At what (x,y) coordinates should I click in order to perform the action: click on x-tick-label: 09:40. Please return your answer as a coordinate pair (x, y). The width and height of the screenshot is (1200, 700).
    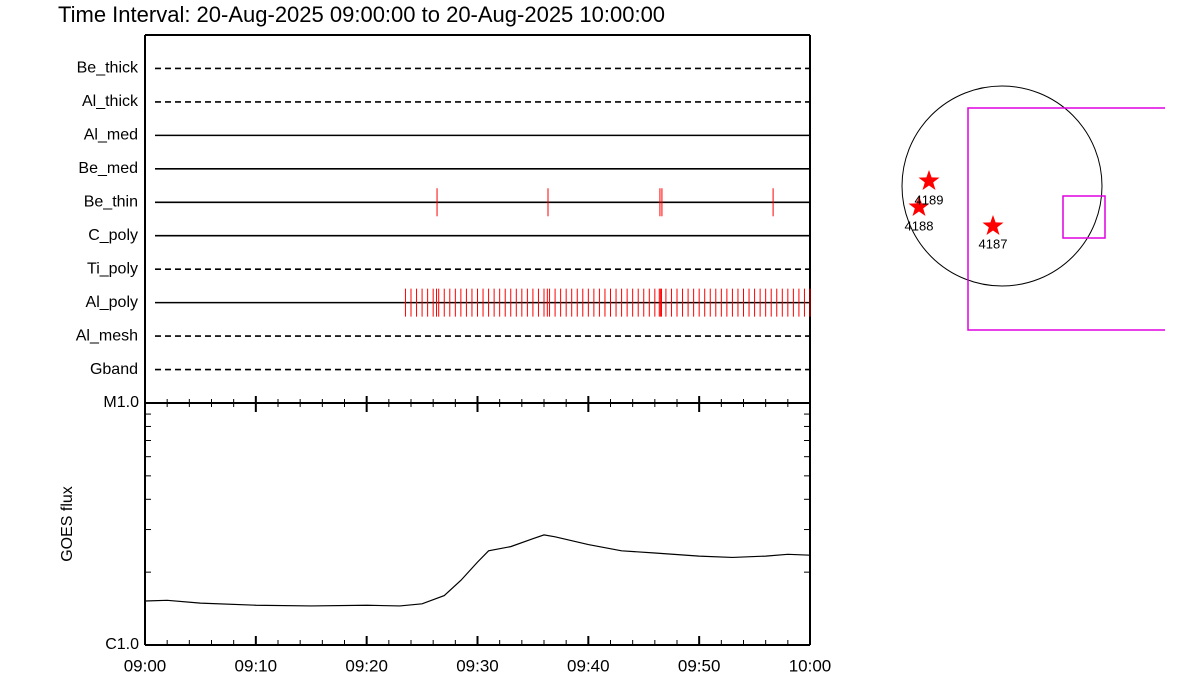
    Looking at the image, I should click on (588, 665).